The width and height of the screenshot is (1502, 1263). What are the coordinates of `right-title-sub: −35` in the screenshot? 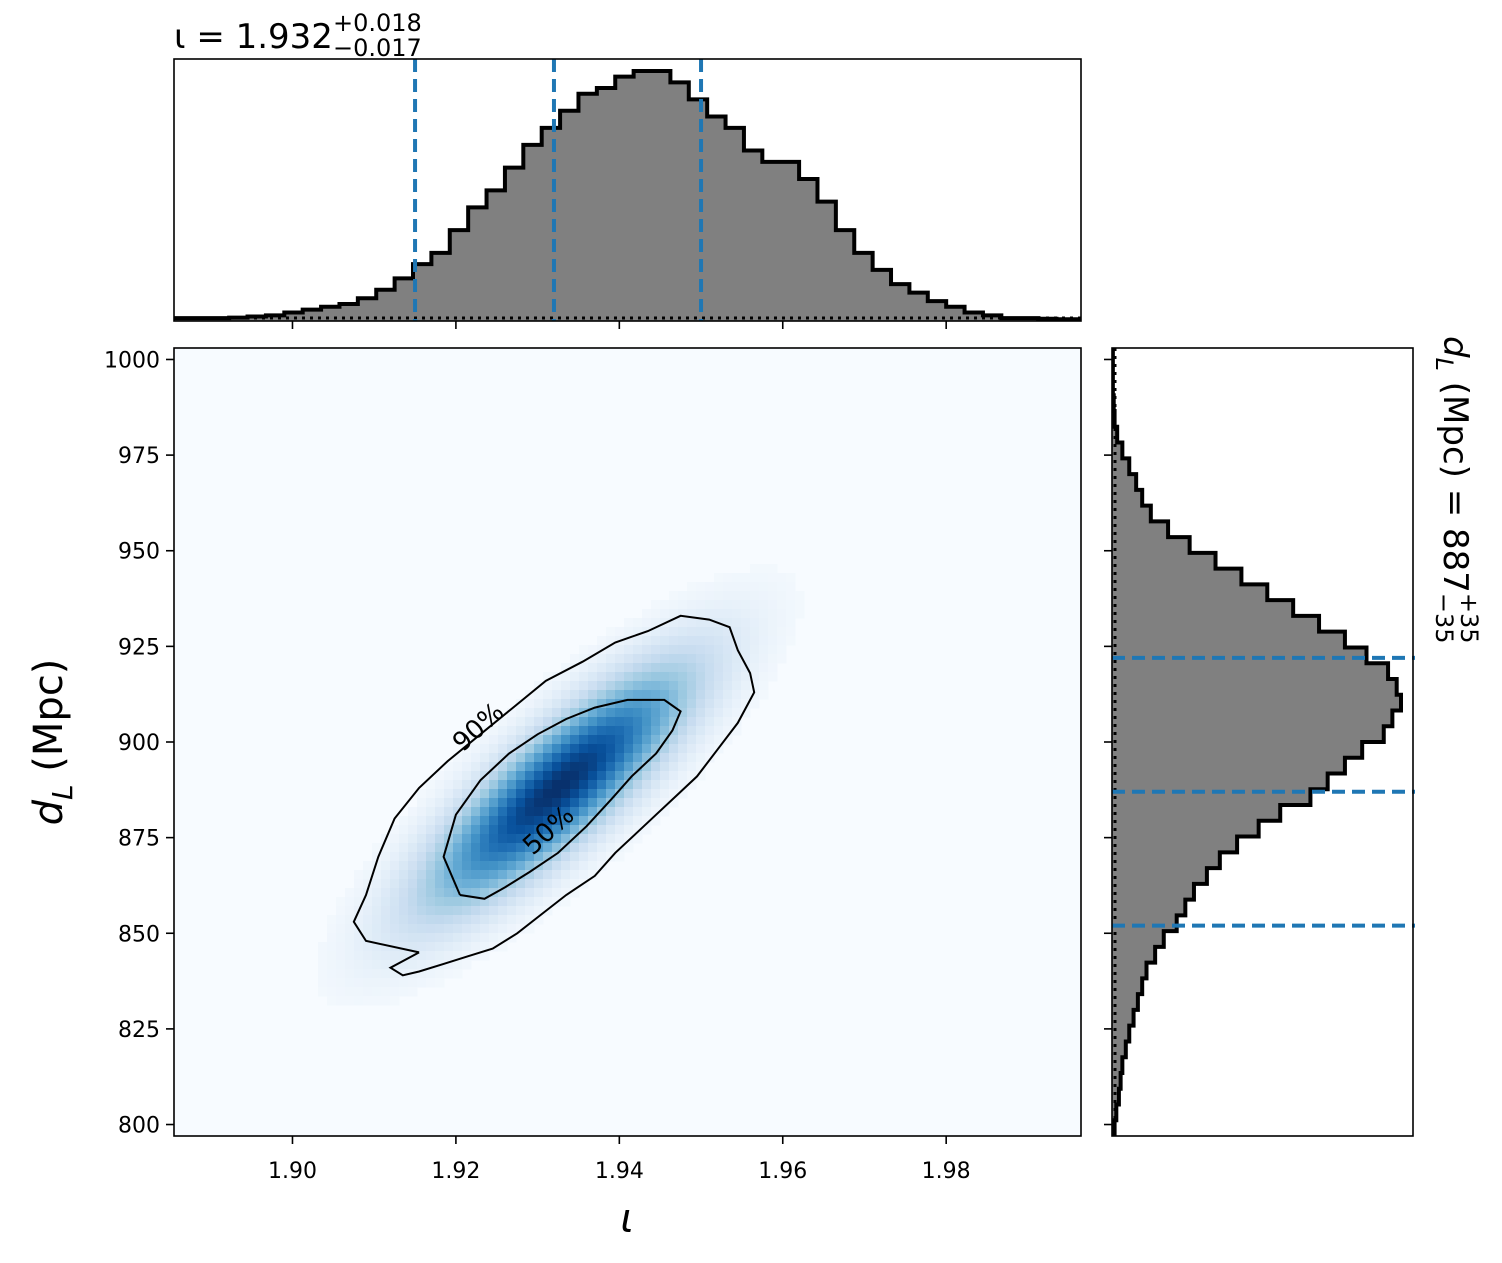 It's located at (1444, 618).